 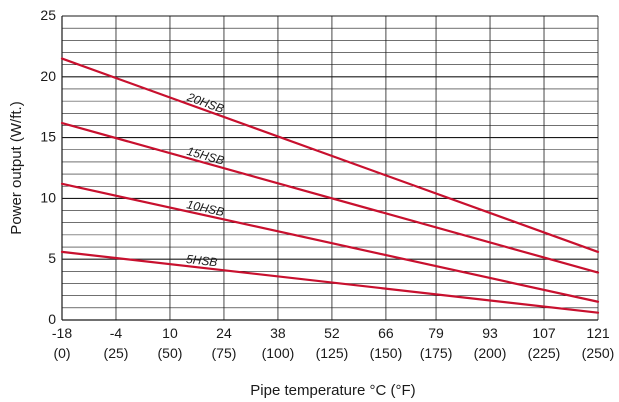 What do you see at coordinates (598, 333) in the screenshot?
I see `x-tick-label: 121` at bounding box center [598, 333].